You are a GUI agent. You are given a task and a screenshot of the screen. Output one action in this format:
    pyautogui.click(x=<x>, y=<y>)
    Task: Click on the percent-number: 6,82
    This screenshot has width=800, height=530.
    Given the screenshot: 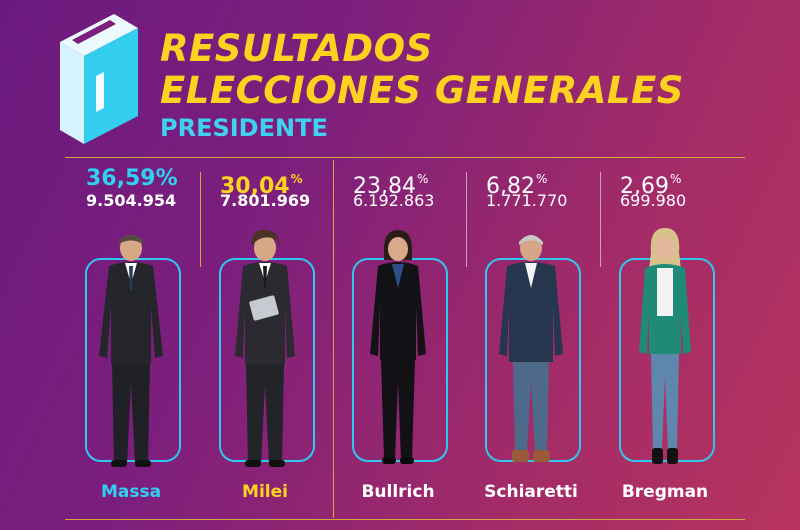 What is the action you would take?
    pyautogui.click(x=510, y=186)
    